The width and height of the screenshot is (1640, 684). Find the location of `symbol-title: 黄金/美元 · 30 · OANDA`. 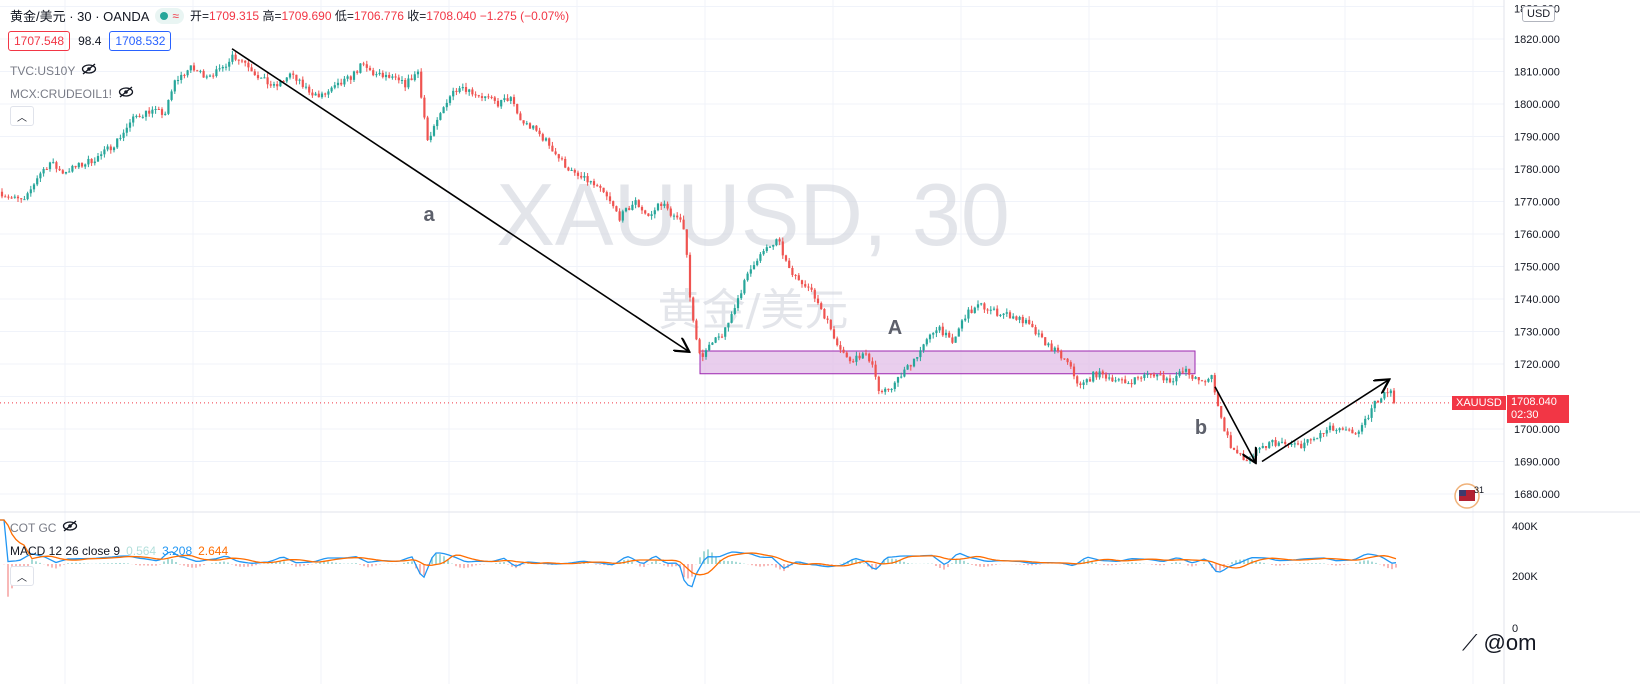

symbol-title: 黄金/美元 · 30 · OANDA is located at coordinates (80, 16).